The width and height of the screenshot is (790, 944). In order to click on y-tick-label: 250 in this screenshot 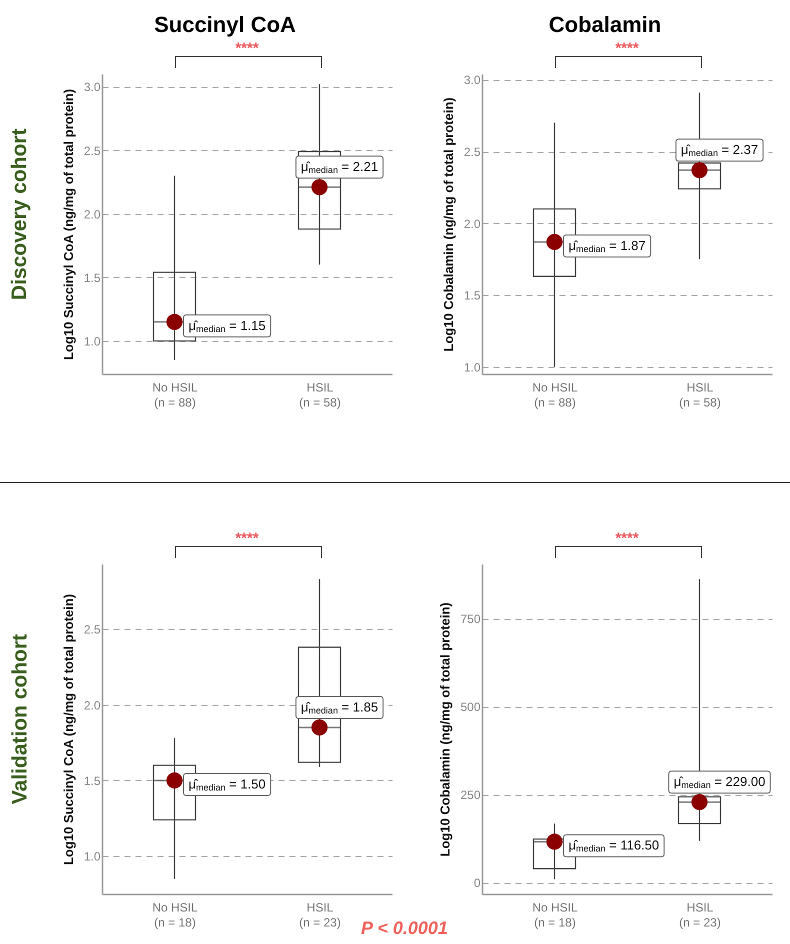, I will do `click(470, 795)`.